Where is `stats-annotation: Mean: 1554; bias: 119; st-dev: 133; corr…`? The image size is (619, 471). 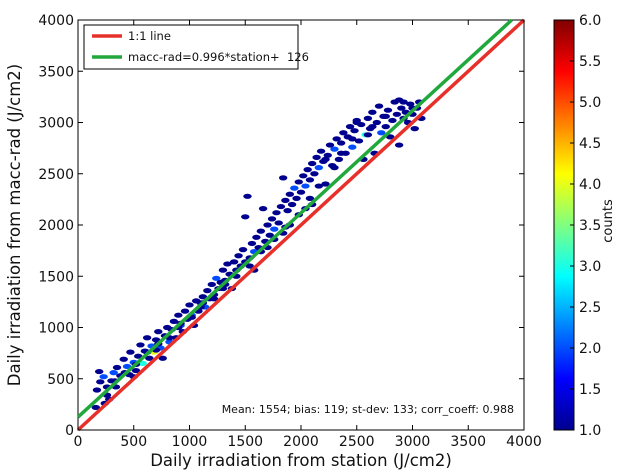
stats-annotation: Mean: 1554; bias: 119; st-dev: 133; corr… is located at coordinates (368, 409).